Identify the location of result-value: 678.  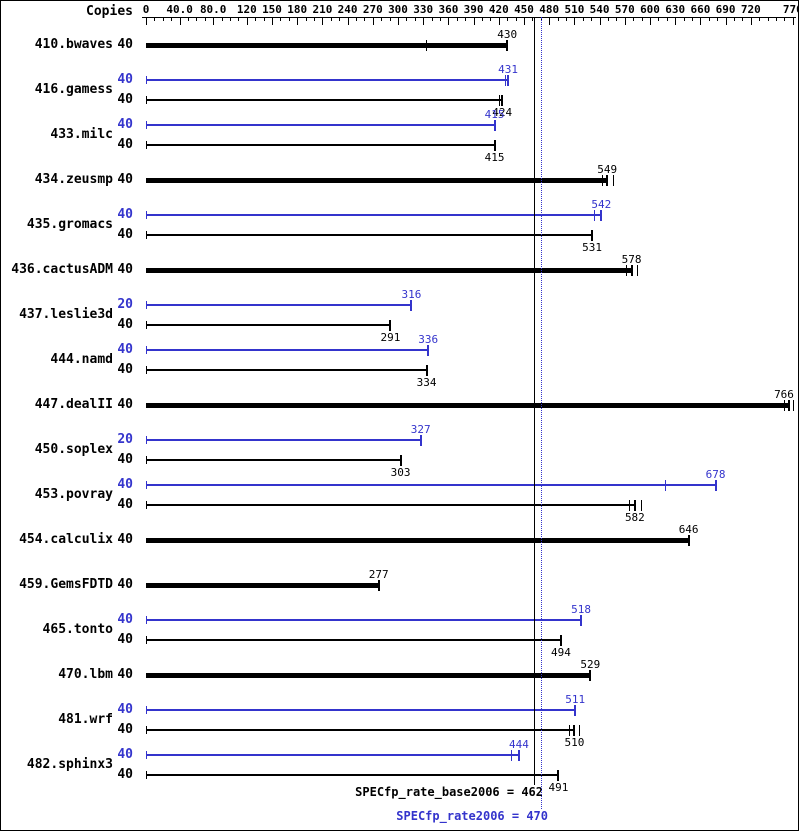
(715, 474).